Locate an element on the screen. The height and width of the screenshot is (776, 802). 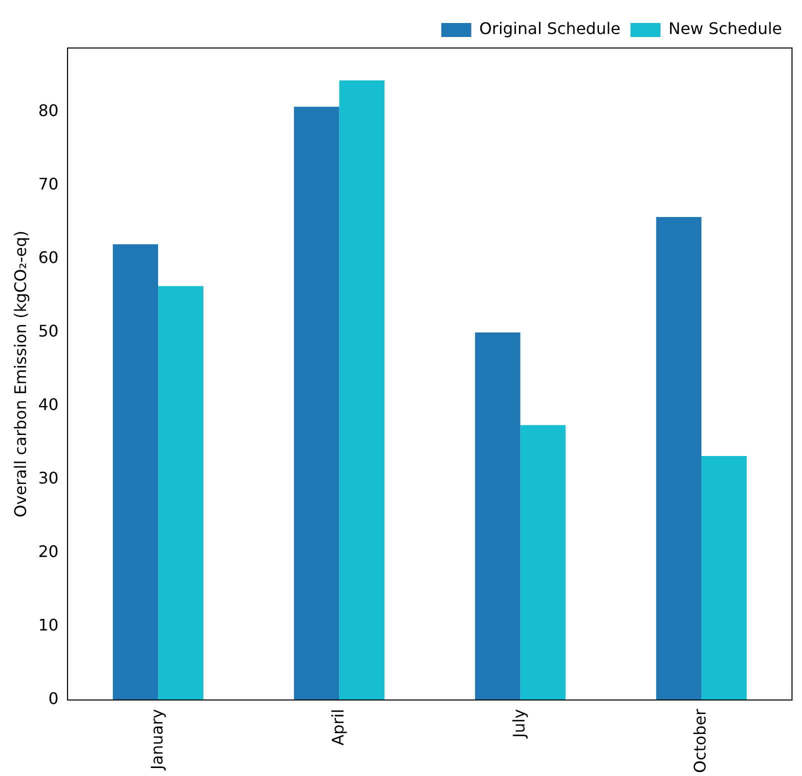
y-tick-label: 20 is located at coordinates (48, 552).